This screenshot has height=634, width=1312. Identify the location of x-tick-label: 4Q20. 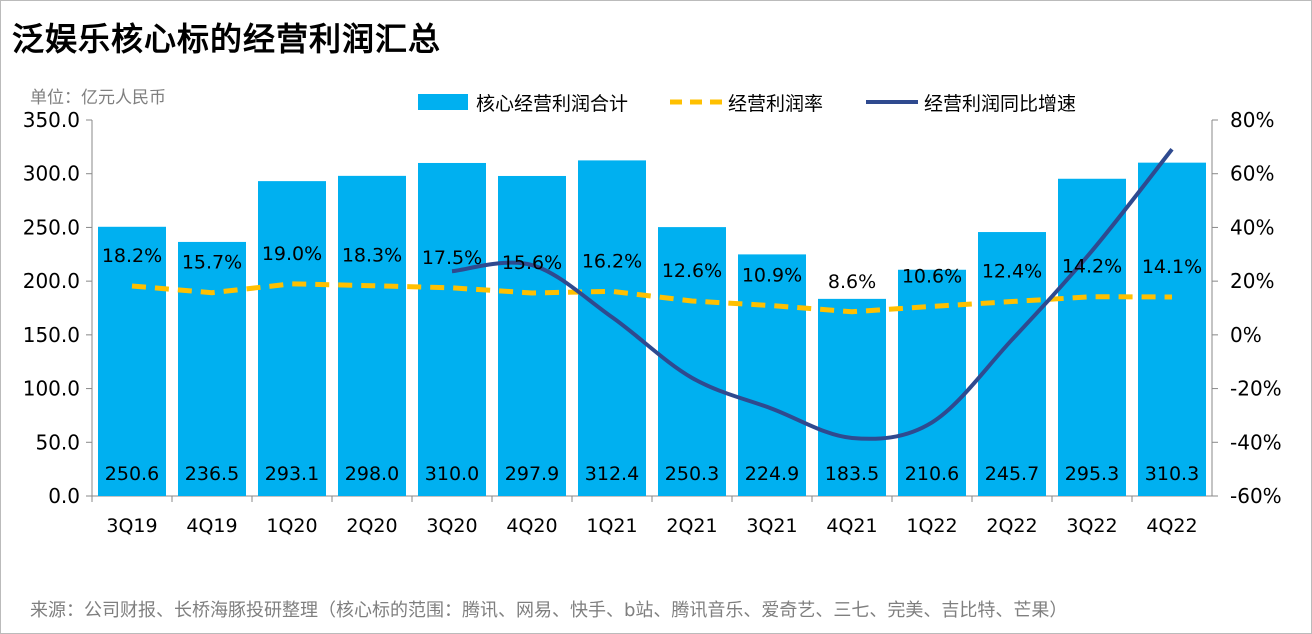
(531, 526).